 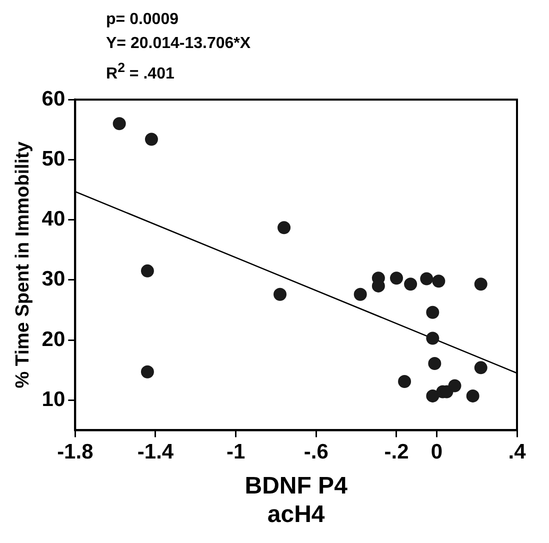 What do you see at coordinates (316, 452) in the screenshot?
I see `x-tick-label: -.6` at bounding box center [316, 452].